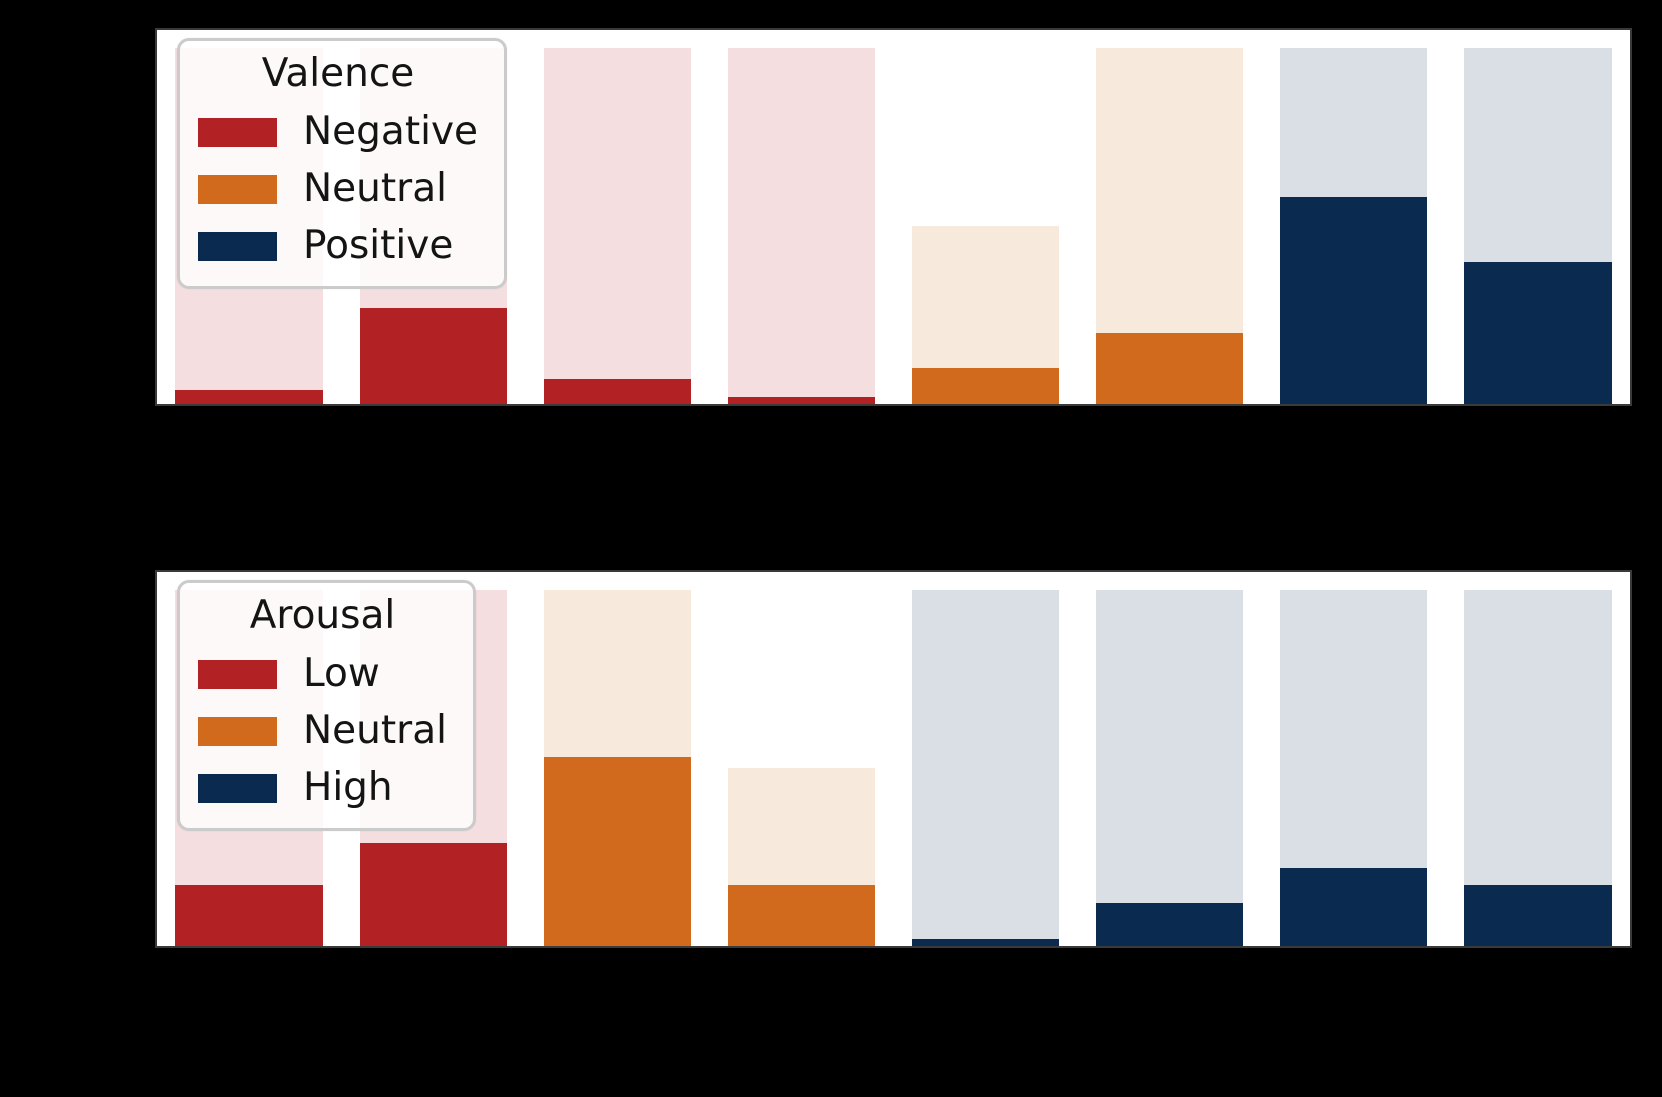 Image resolution: width=1662 pixels, height=1097 pixels. Describe the element at coordinates (617, 851) in the screenshot. I see `arousal-bar-3-value` at that location.